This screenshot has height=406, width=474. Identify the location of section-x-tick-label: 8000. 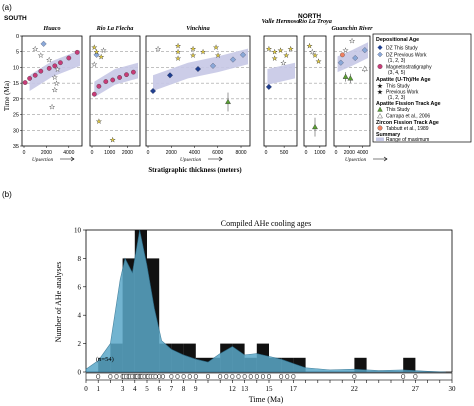
(240, 153).